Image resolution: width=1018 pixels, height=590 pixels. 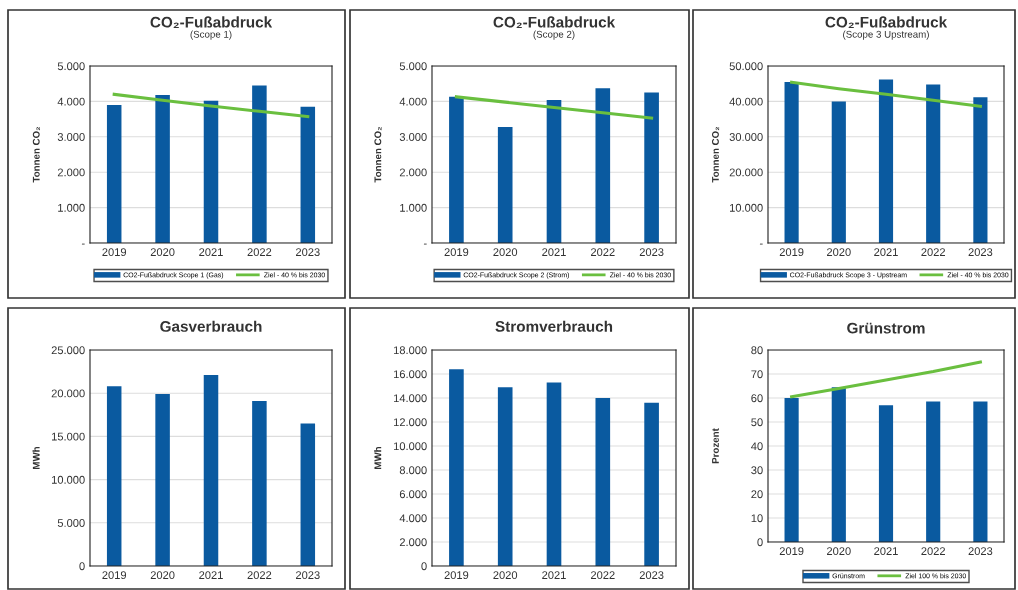 What do you see at coordinates (211, 35) in the screenshot?
I see `chart-subtitle: (Scope 1)` at bounding box center [211, 35].